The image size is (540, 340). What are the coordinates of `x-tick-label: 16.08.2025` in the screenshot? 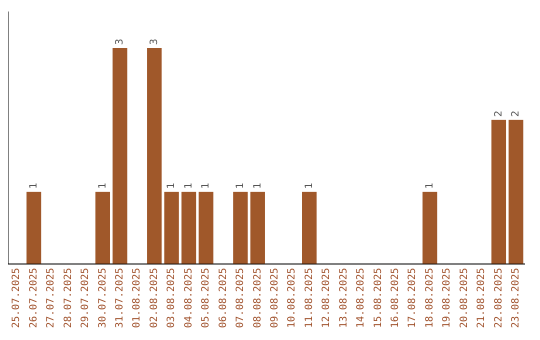 It's located at (395, 298).